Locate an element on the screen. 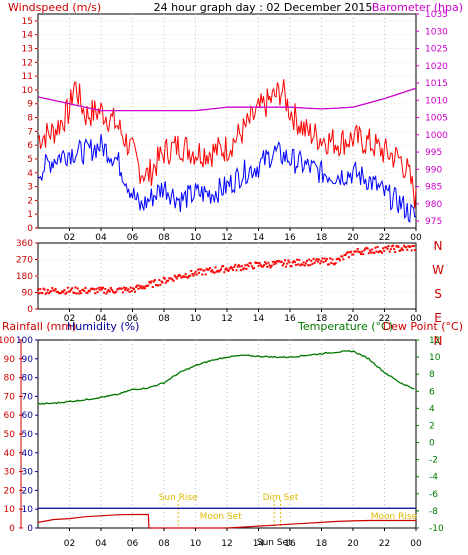 The image size is (468, 555). temperature-y-tick-label: 6 is located at coordinates (432, 392).